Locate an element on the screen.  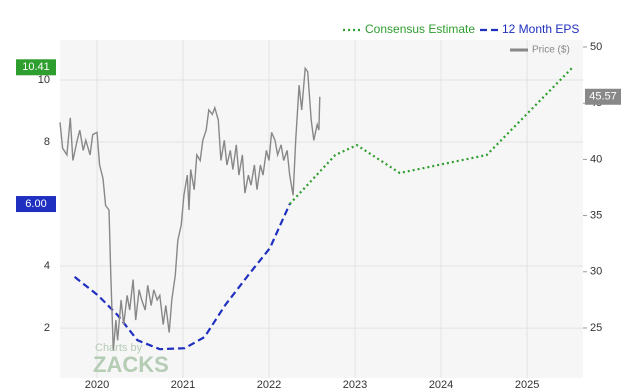
value-flag-label: 45.57 is located at coordinates (603, 97).